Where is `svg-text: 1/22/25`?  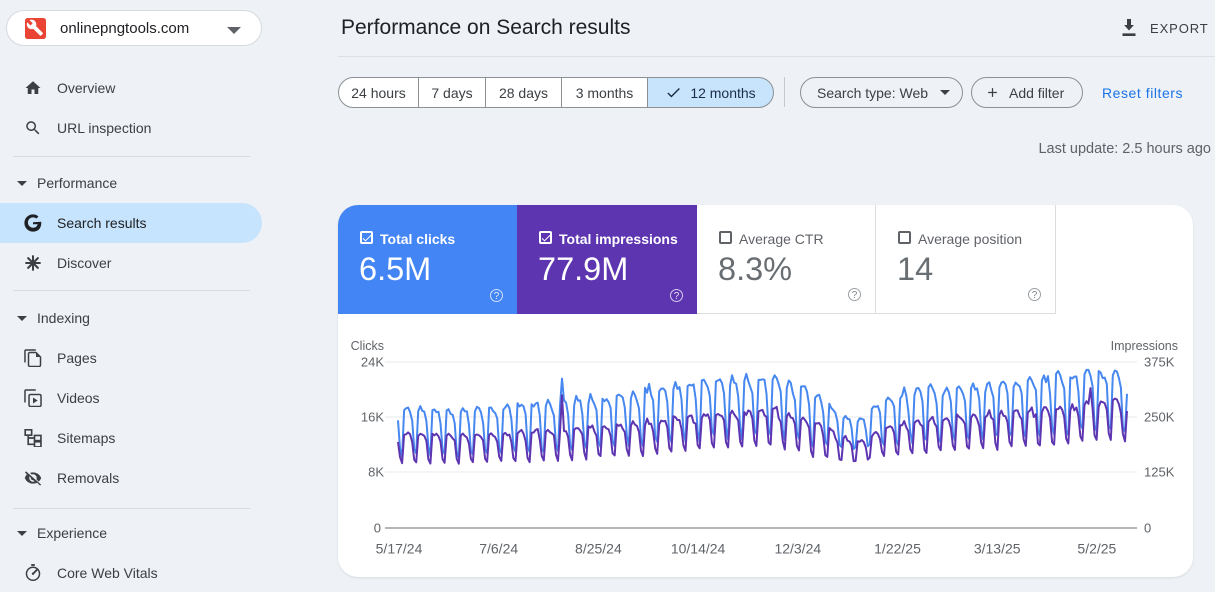 svg-text: 1/22/25 is located at coordinates (897, 549).